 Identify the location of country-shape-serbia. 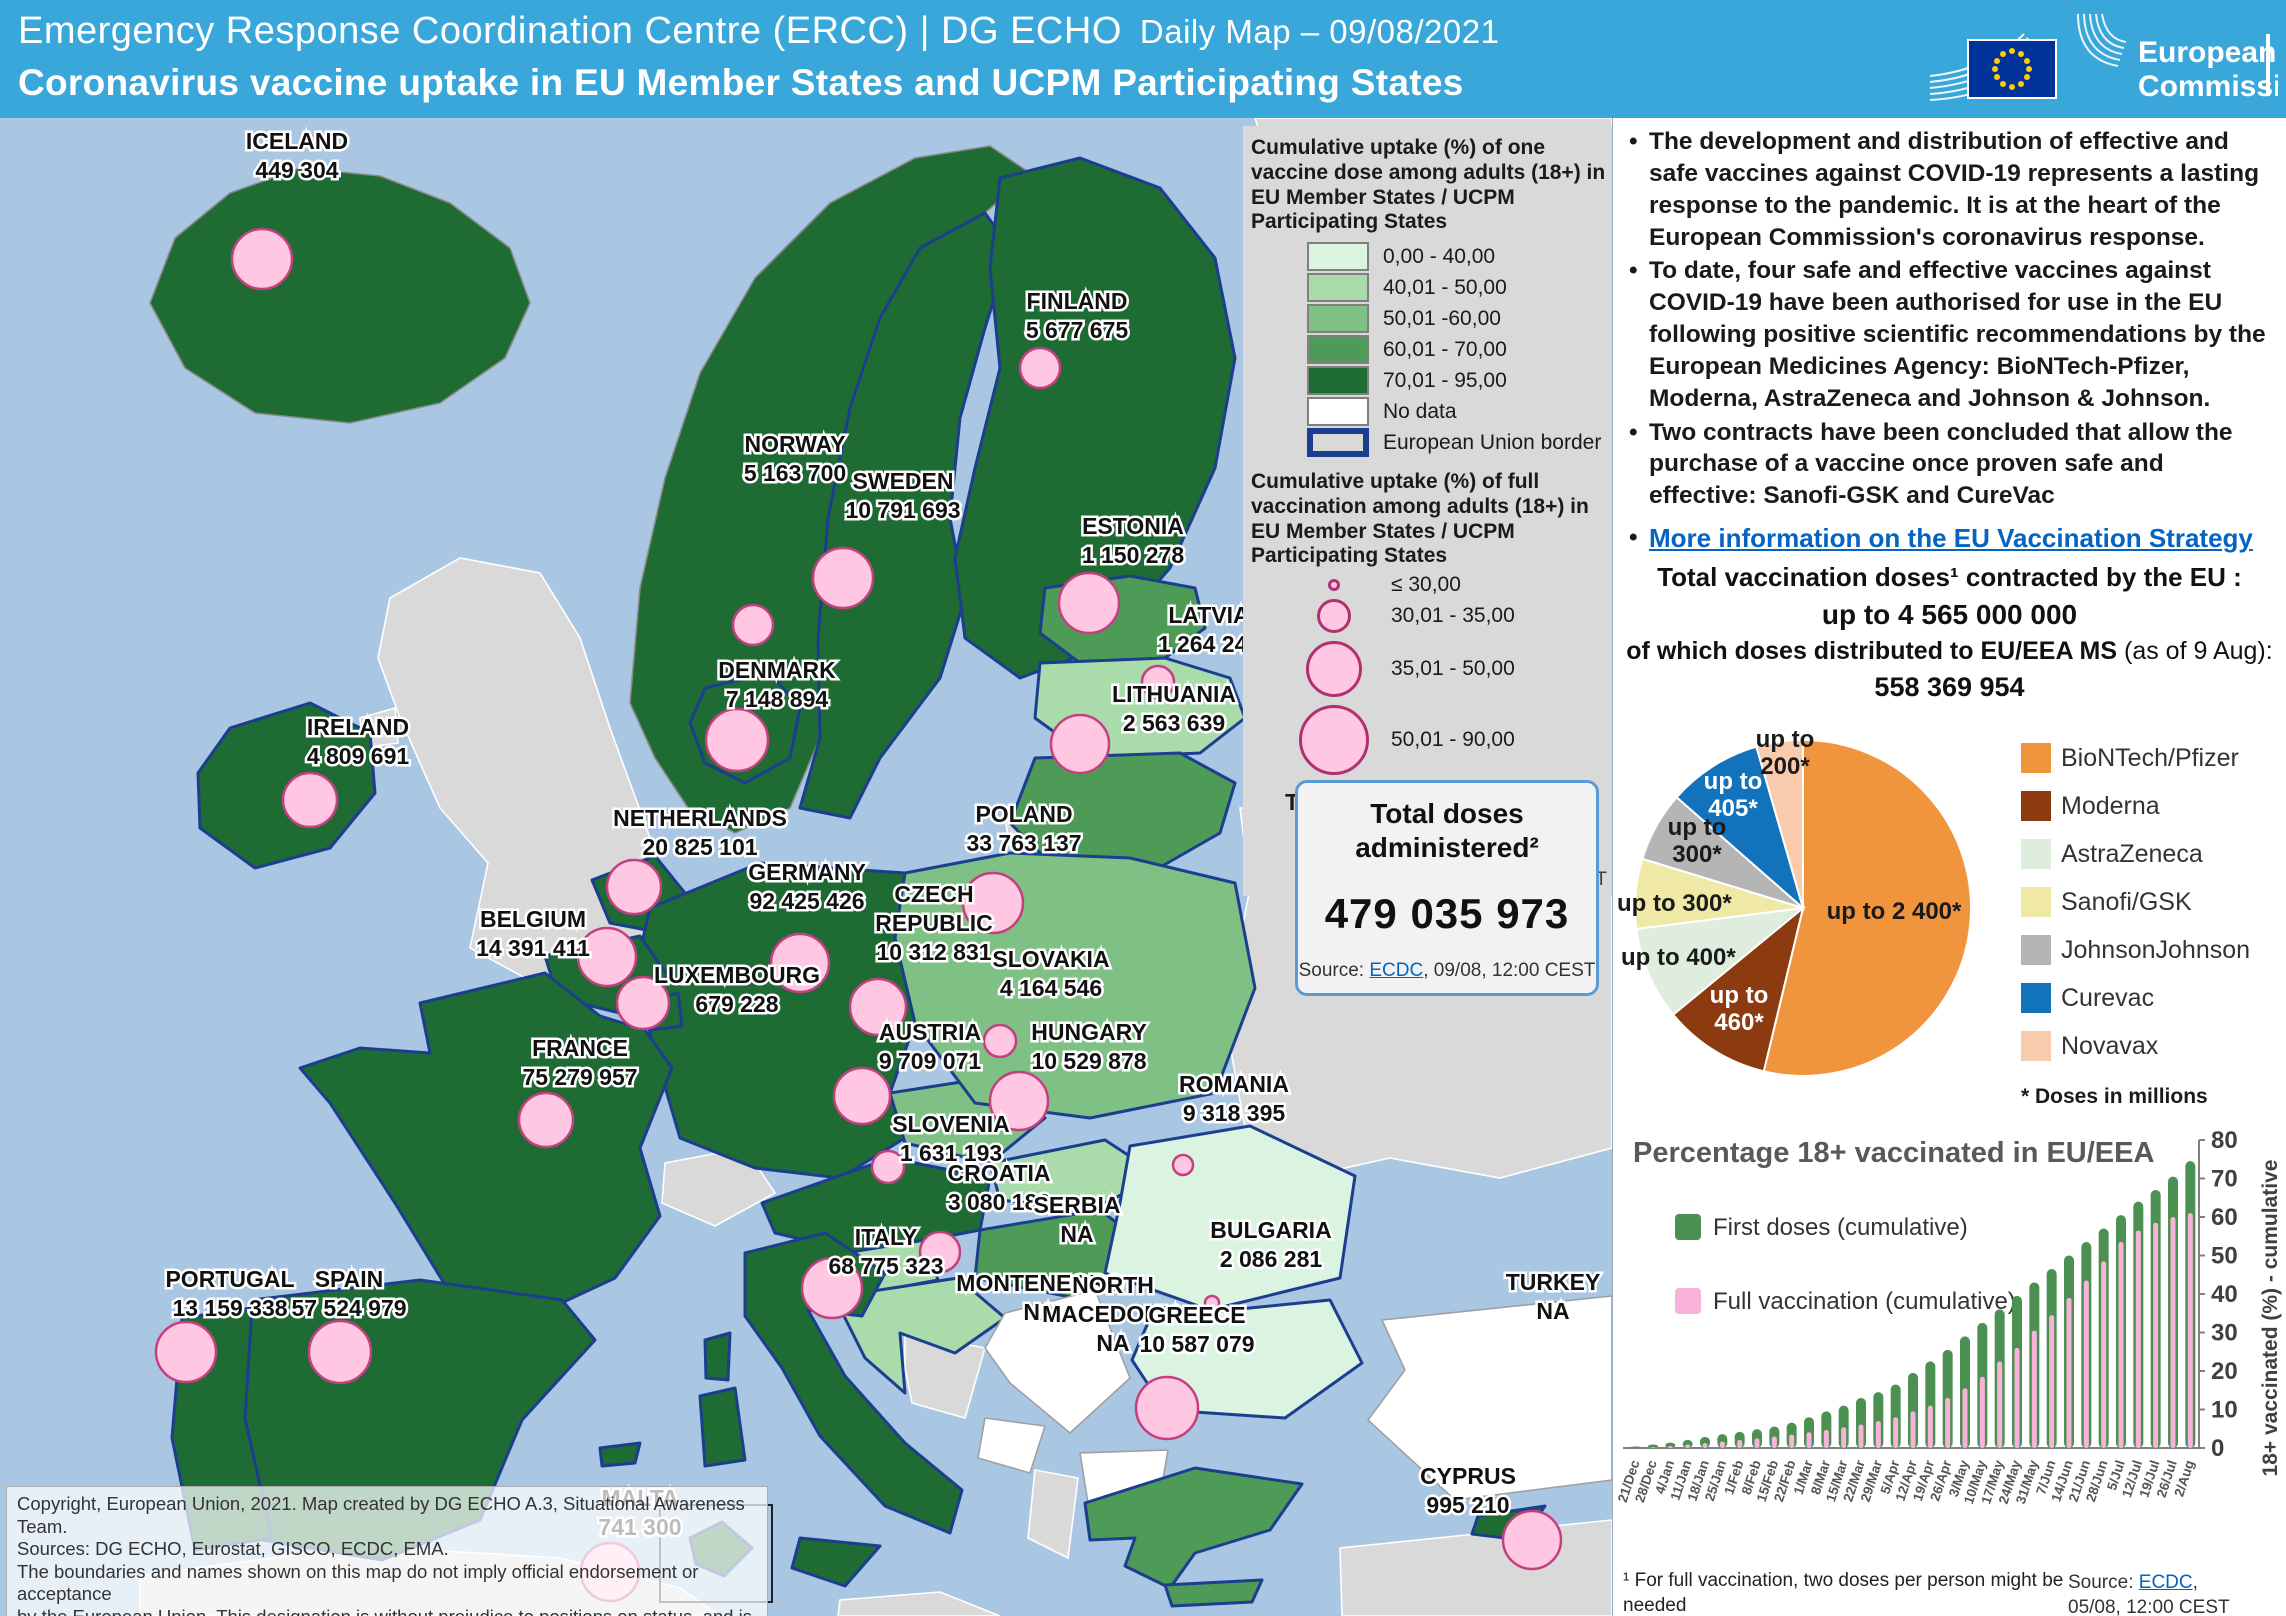
(1057, 1361).